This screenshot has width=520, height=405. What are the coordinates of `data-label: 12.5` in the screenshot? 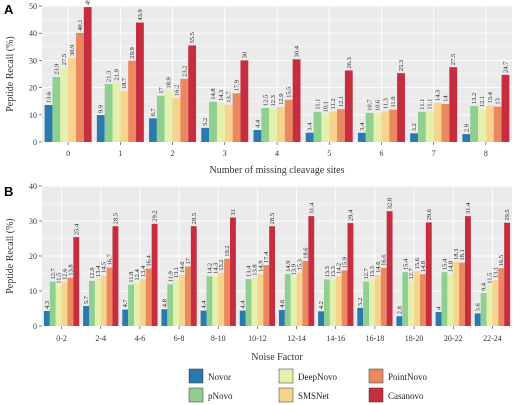 It's located at (265, 100).